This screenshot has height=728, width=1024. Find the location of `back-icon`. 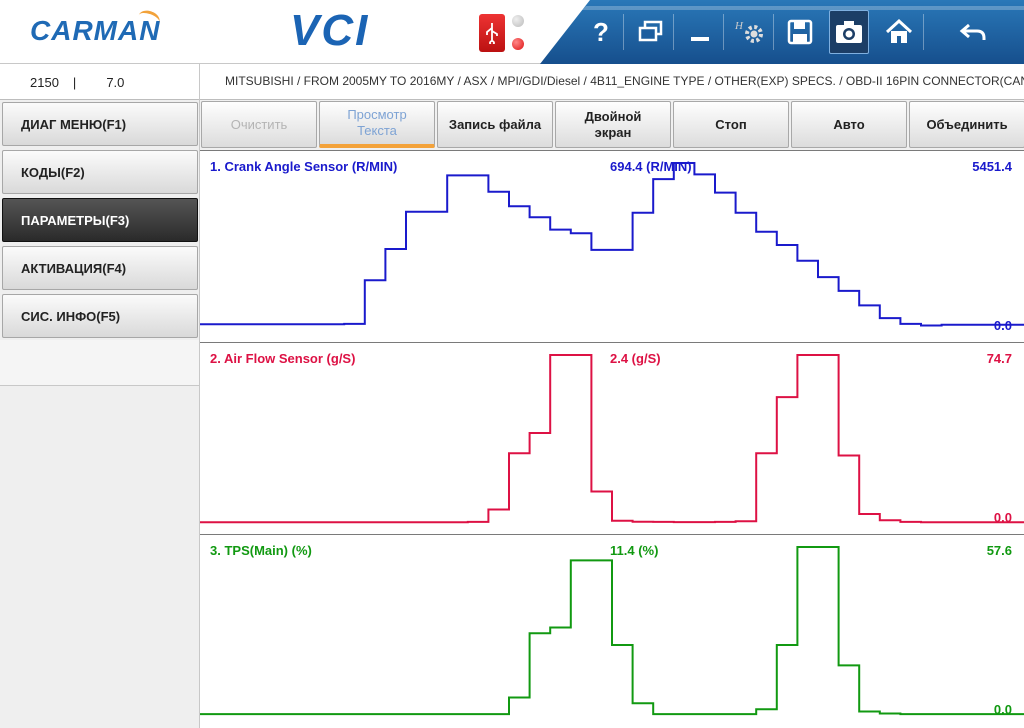

back-icon is located at coordinates (973, 32).